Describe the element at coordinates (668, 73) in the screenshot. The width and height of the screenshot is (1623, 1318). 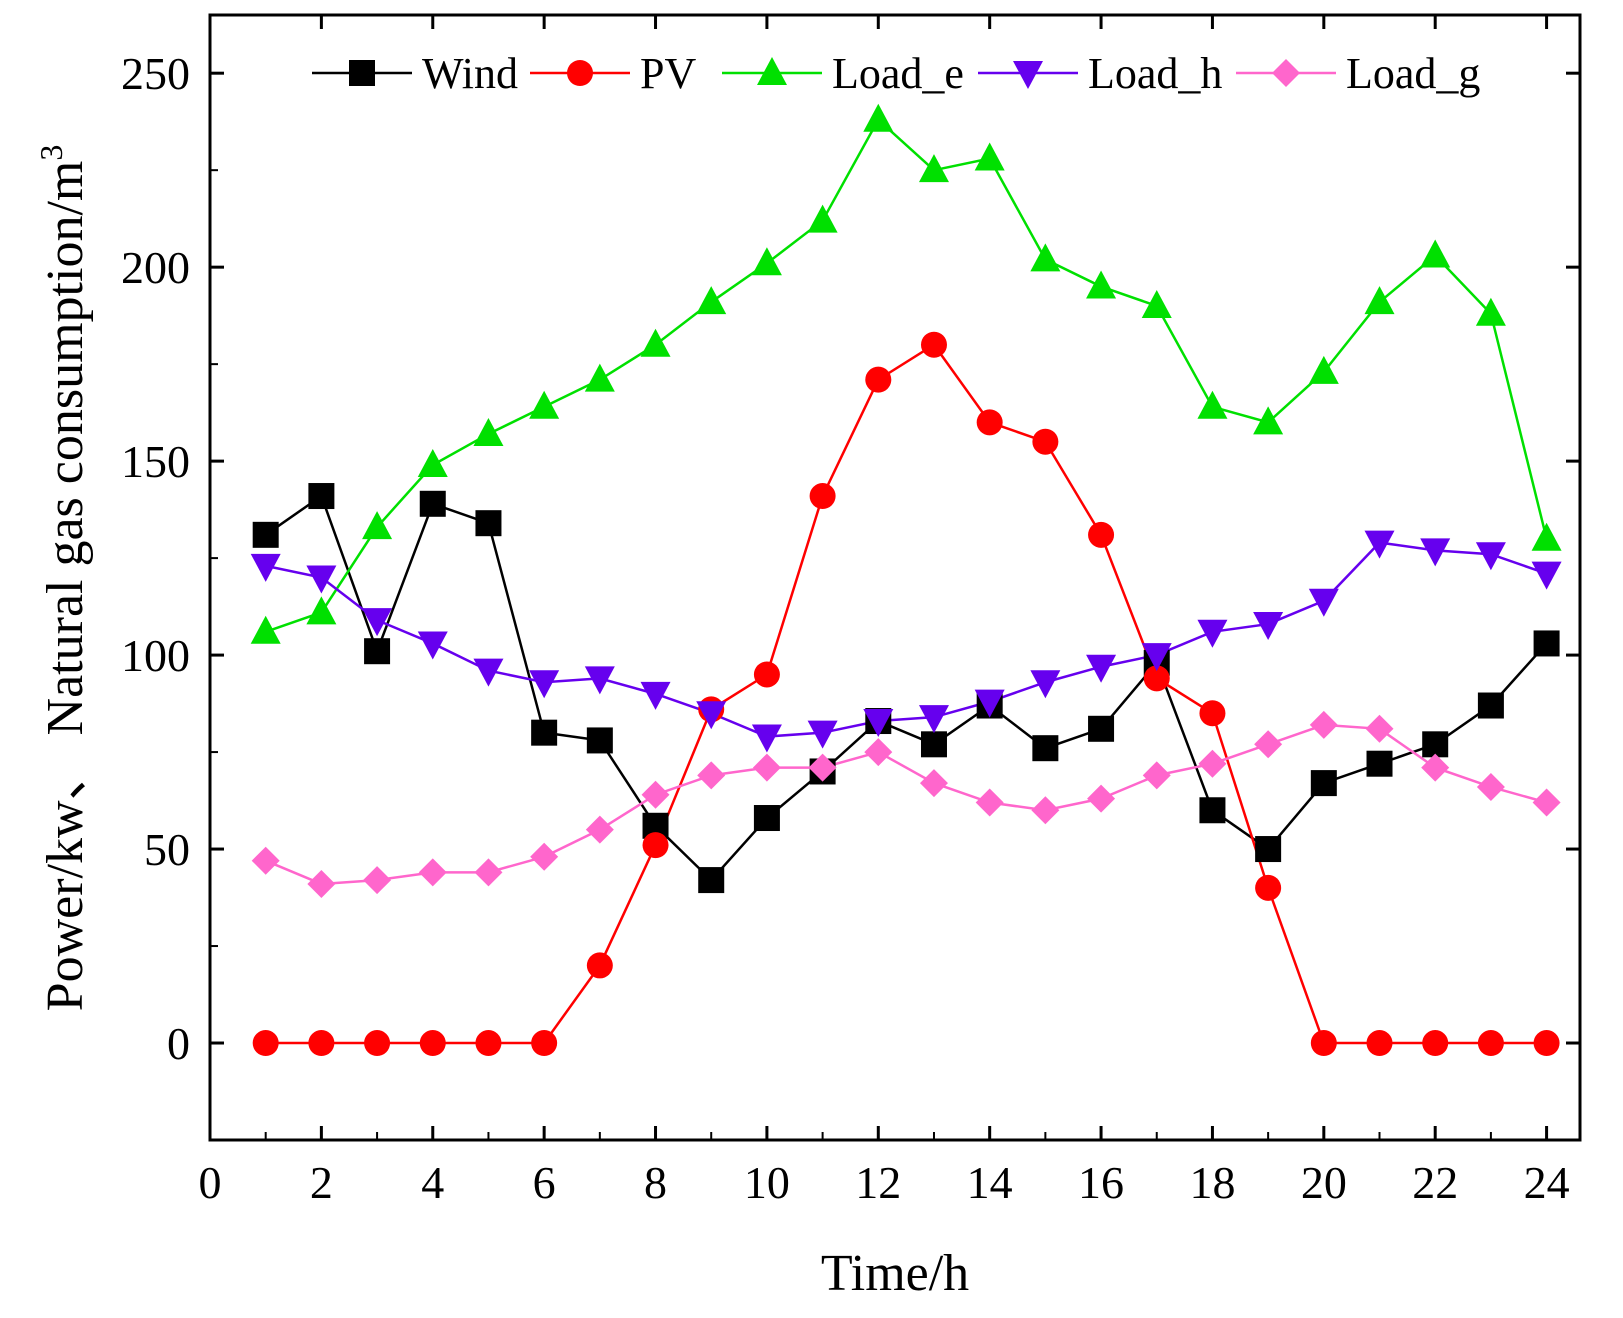
I see `legend-label-pv: PV` at that location.